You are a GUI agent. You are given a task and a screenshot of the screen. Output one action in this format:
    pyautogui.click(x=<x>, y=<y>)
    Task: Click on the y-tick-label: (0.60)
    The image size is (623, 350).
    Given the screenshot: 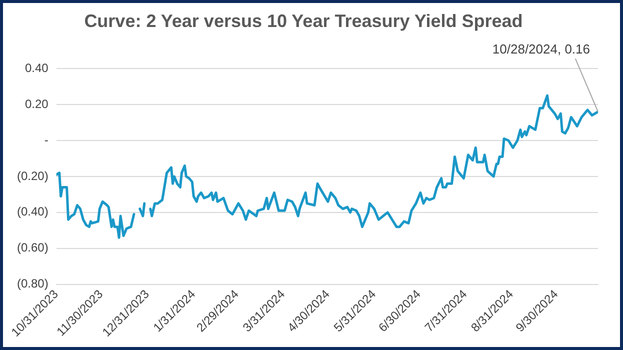 What is the action you would take?
    pyautogui.click(x=32, y=247)
    